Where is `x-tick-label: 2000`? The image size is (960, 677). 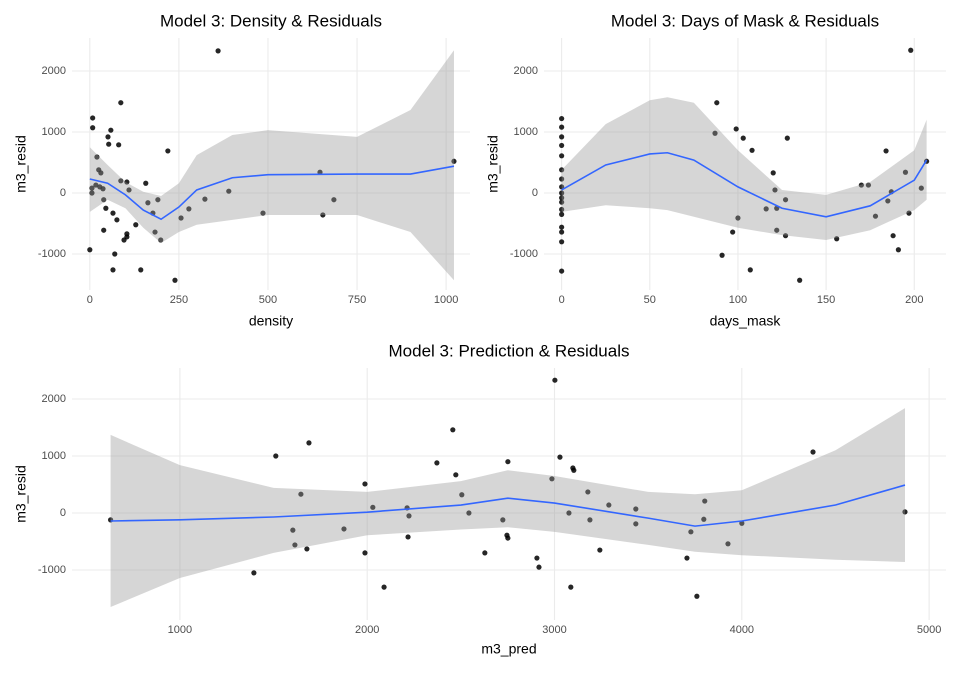 x-tick-label: 2000 is located at coordinates (367, 630).